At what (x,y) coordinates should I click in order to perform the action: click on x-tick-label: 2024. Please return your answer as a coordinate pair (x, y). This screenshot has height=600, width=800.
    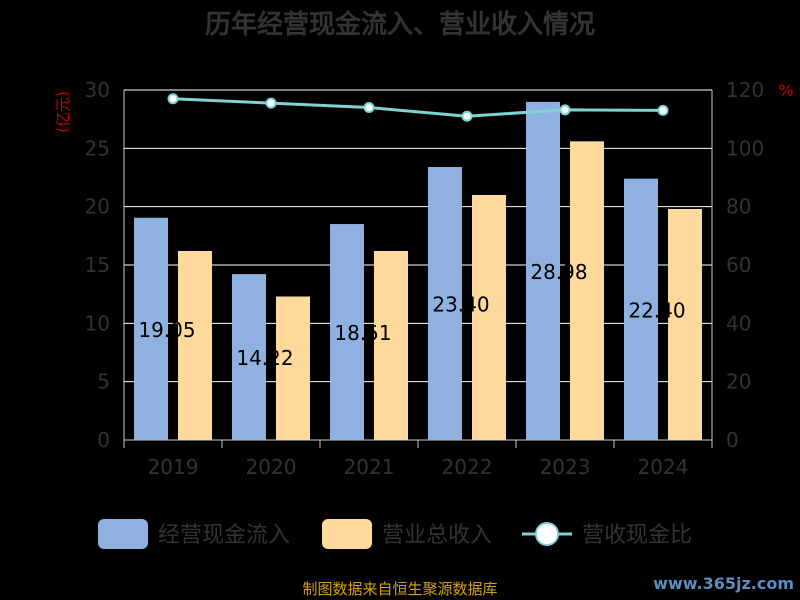
    Looking at the image, I should click on (663, 467).